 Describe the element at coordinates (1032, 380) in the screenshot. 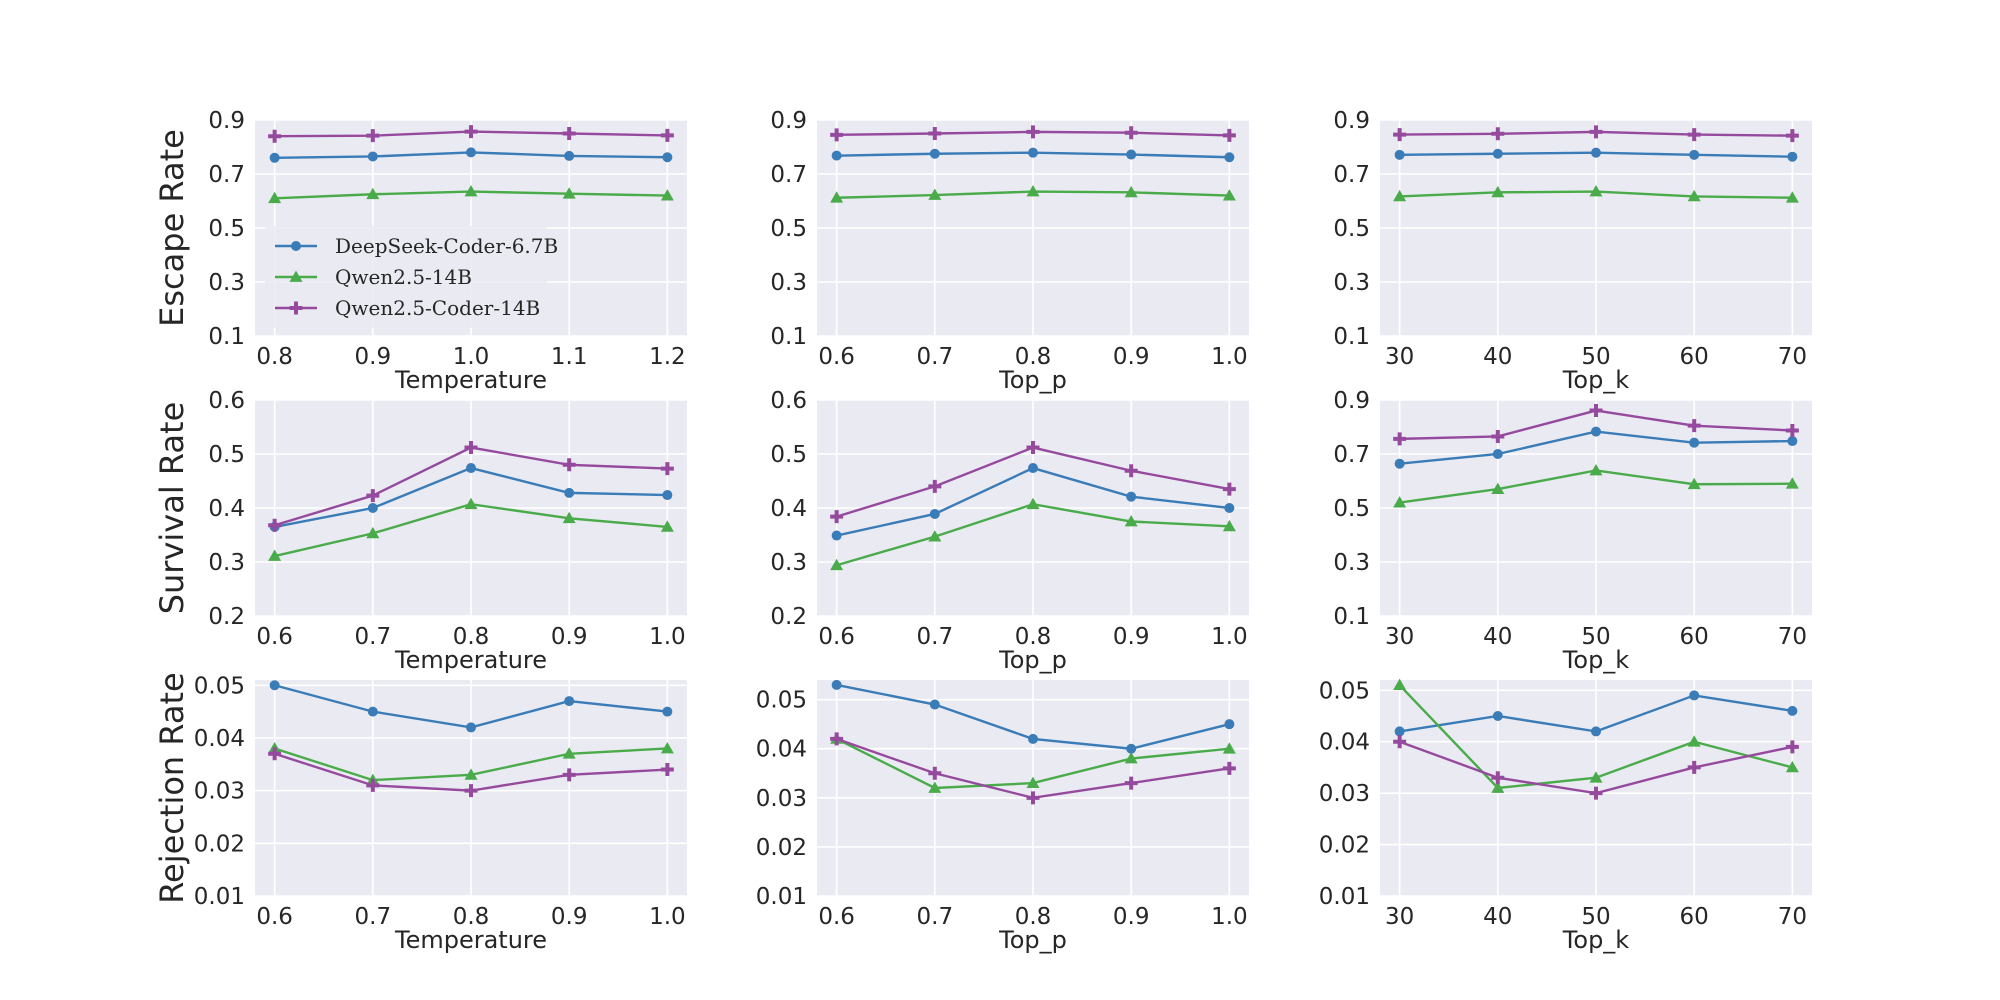

I see `x-axis-label: Top_p` at that location.